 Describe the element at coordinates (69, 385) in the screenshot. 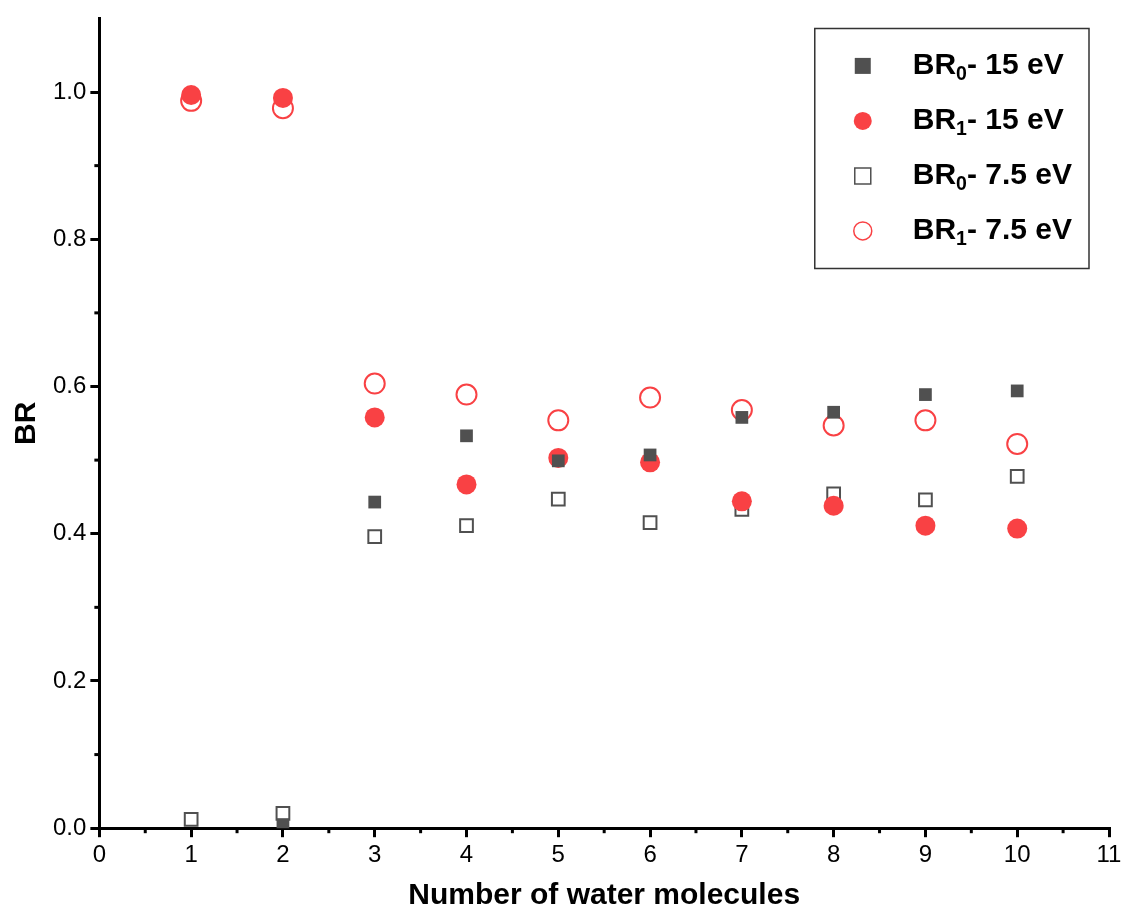

I see `y-tick-label: 0.6` at that location.